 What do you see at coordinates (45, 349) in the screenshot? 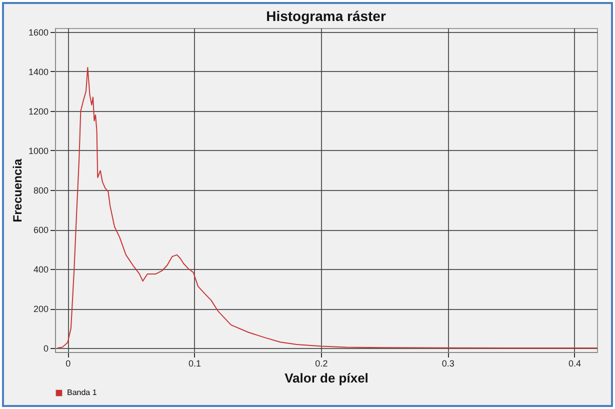
I see `y-tick-label: 0` at bounding box center [45, 349].